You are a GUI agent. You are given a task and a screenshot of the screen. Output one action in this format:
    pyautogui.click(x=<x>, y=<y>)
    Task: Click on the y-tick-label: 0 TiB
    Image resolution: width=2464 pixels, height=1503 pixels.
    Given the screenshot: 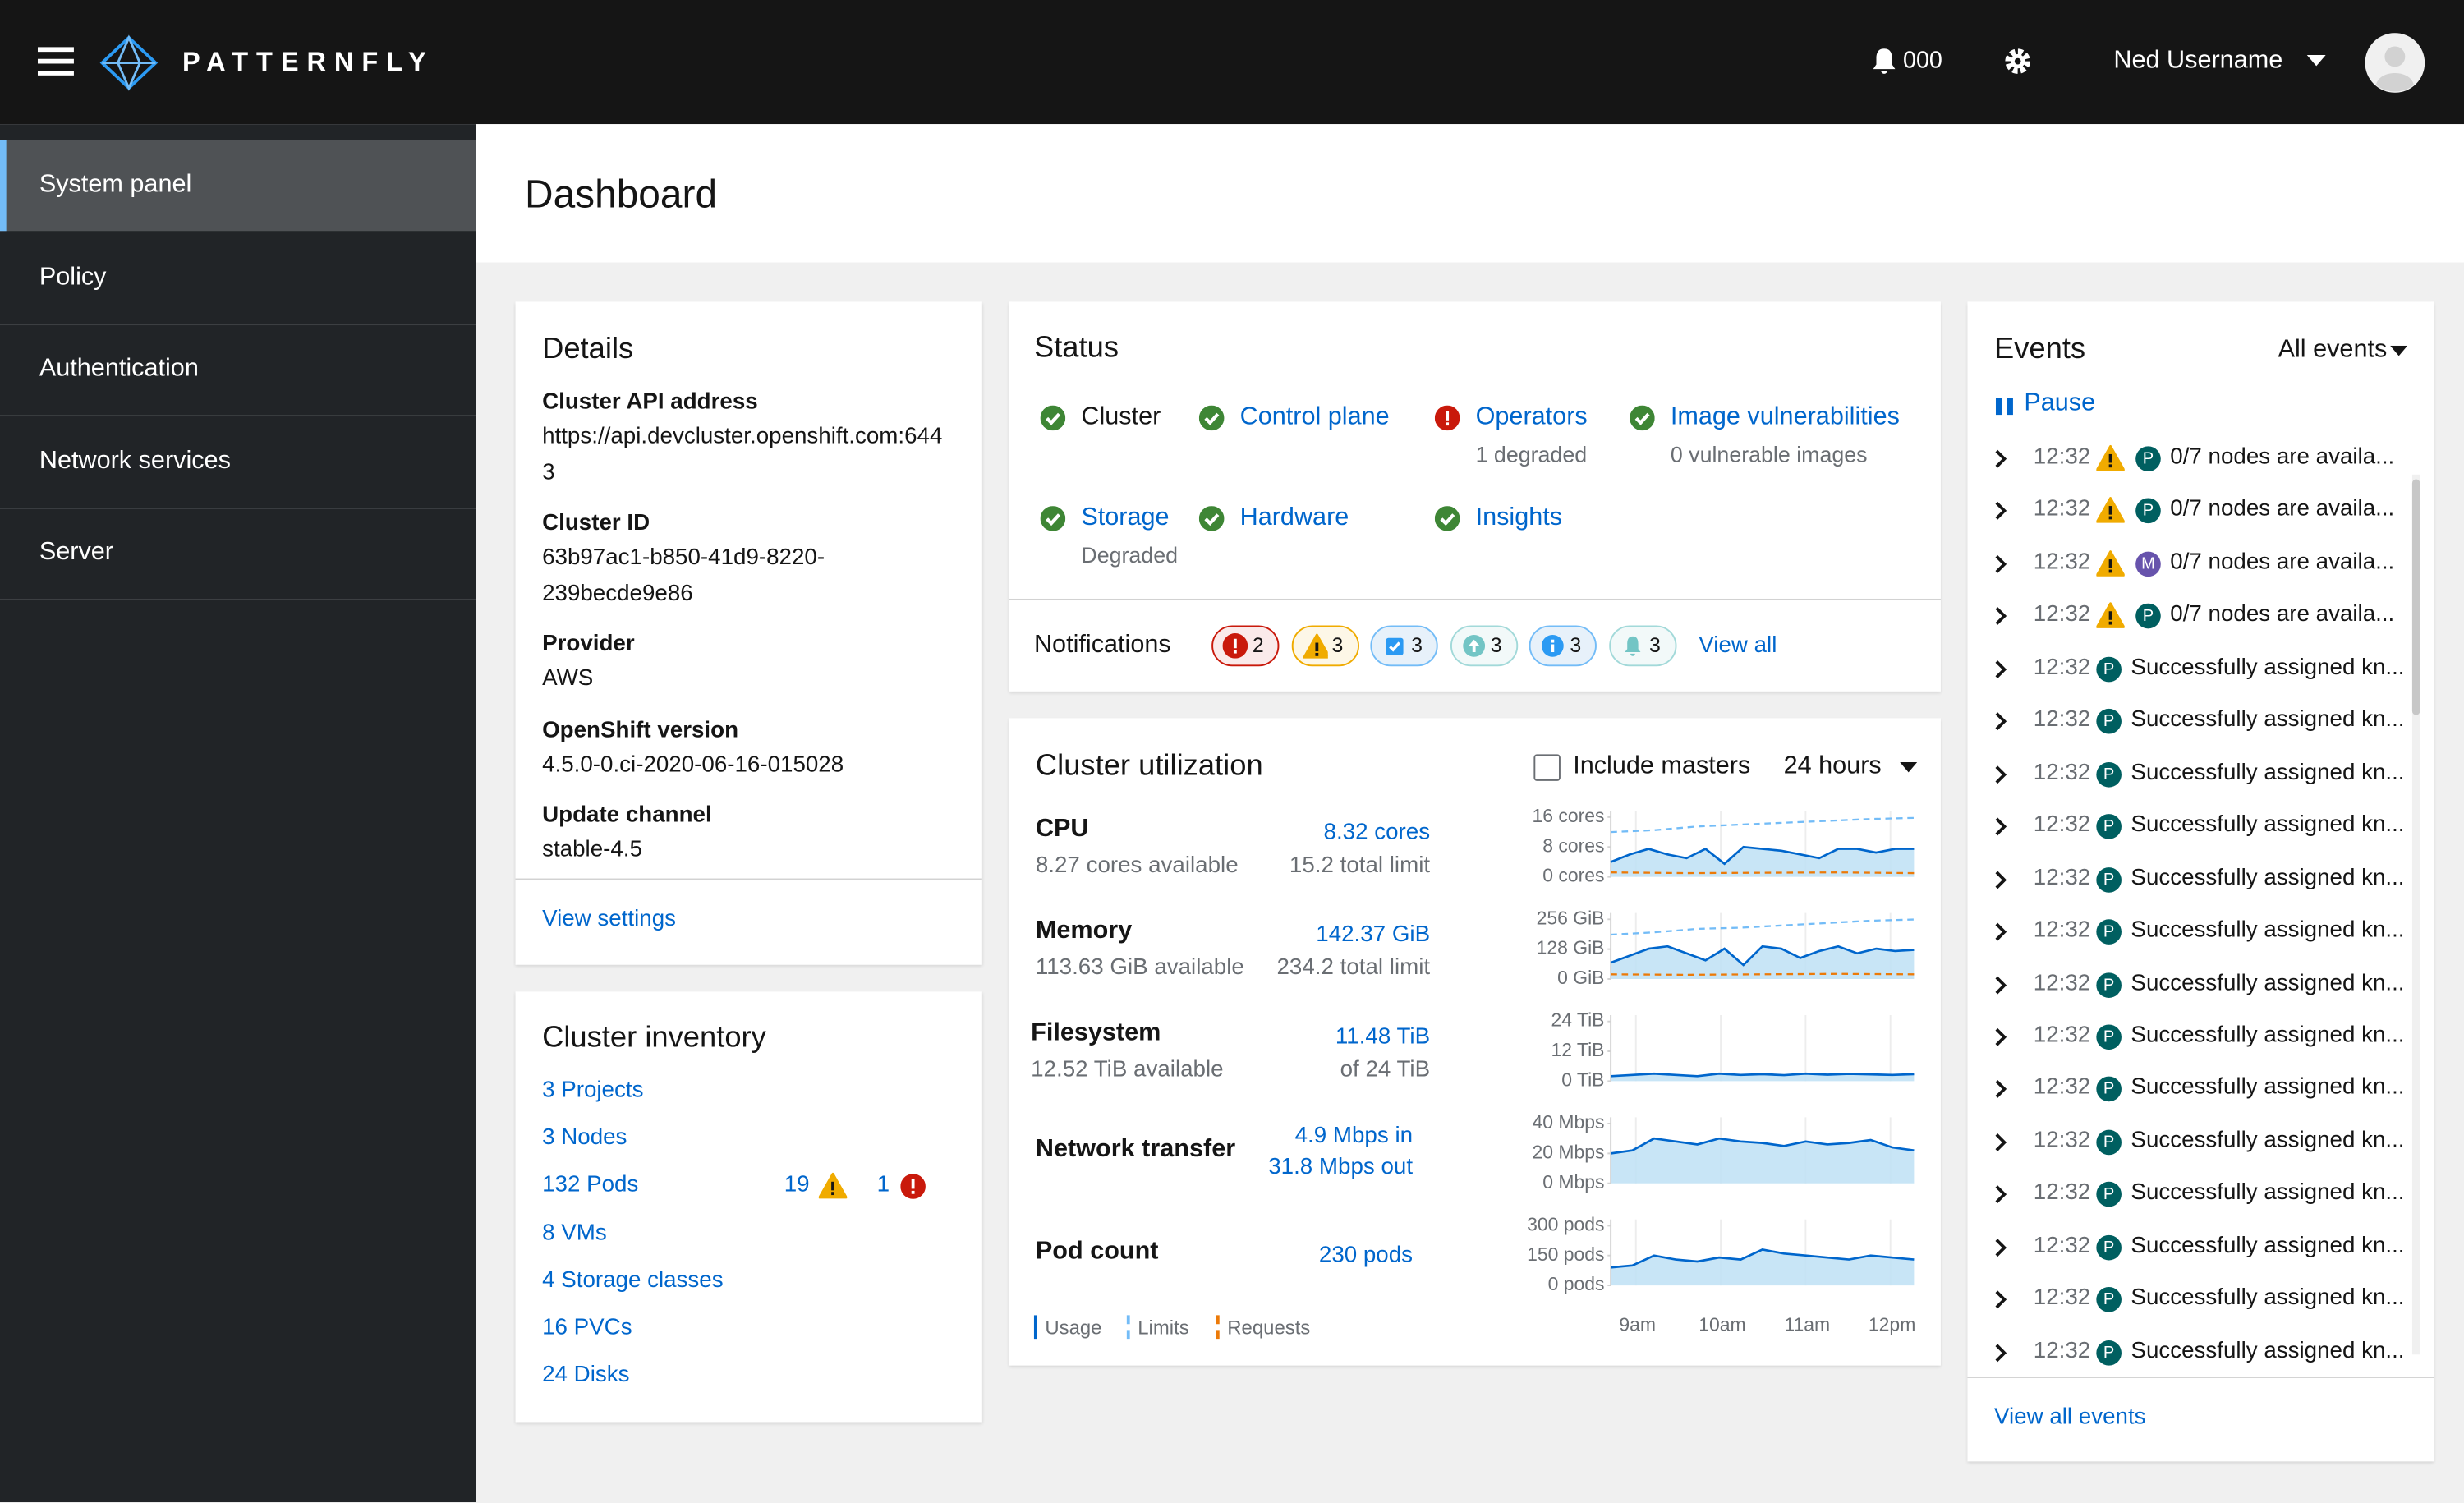 What is the action you would take?
    pyautogui.click(x=1582, y=1079)
    